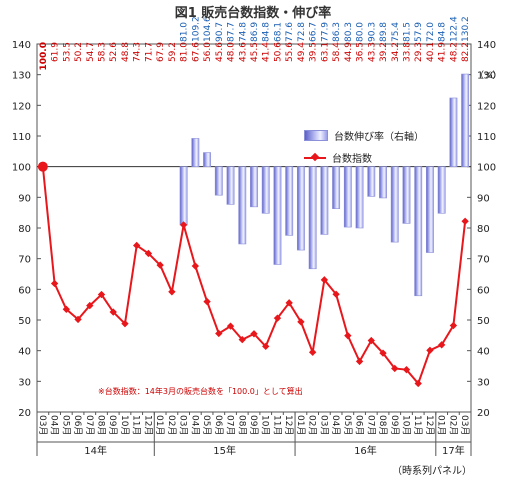 Image resolution: width=506 pixels, height=480 pixels. Describe the element at coordinates (396, 52) in the screenshot. I see `index-data-label: 34.2` at that location.